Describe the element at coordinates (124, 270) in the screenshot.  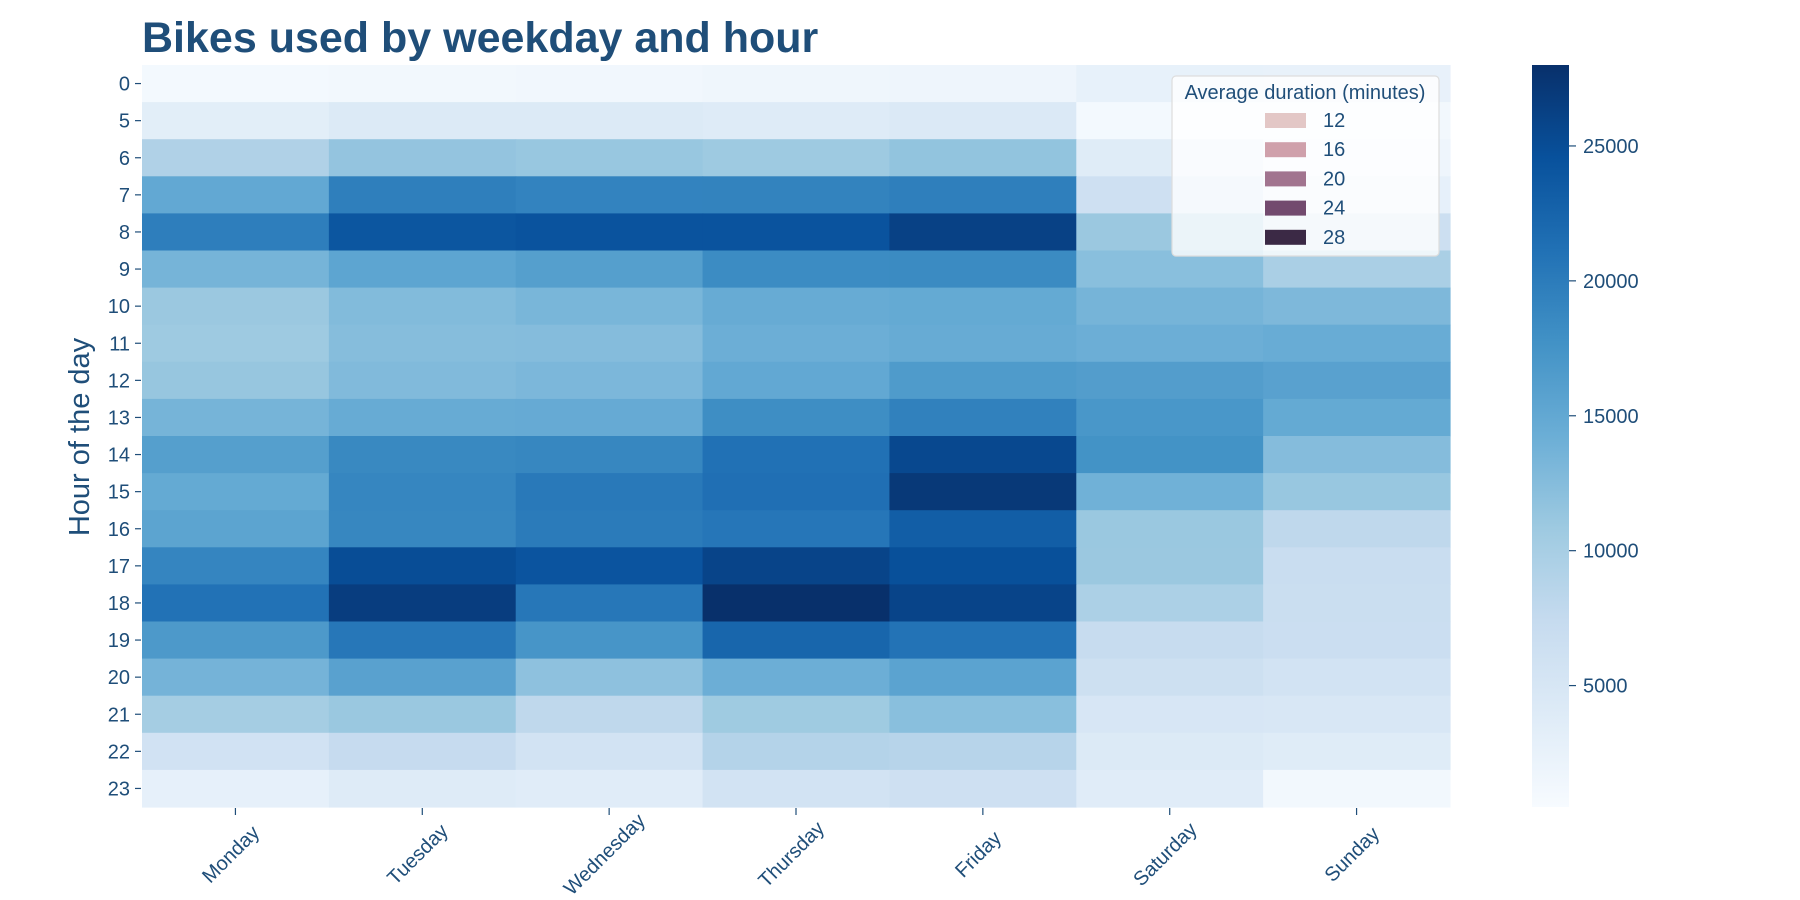
I see `y-tick-label: 9` at that location.